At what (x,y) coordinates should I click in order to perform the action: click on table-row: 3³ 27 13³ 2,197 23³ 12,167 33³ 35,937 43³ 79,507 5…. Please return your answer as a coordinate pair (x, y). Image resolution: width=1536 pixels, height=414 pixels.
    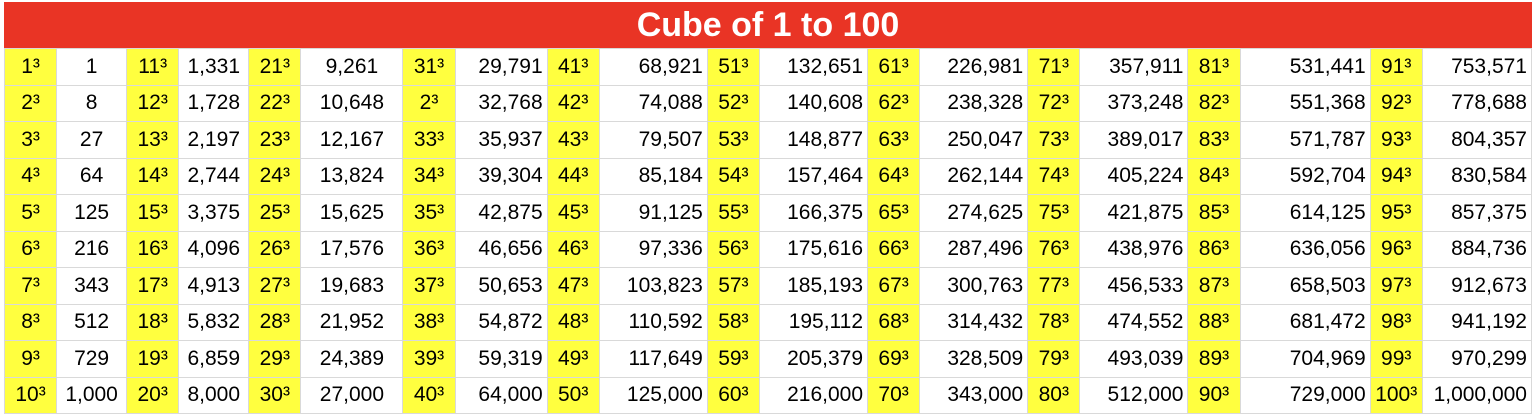
    Looking at the image, I should click on (768, 140).